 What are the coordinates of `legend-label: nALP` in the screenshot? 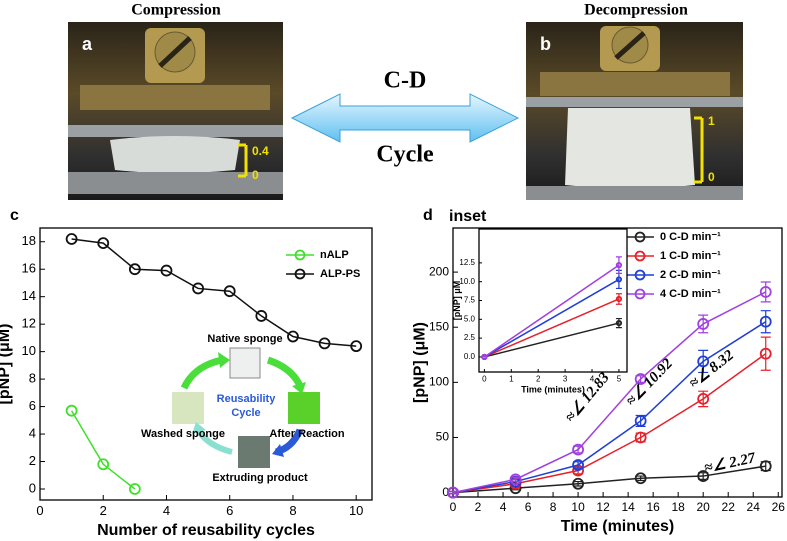 It's located at (334, 255).